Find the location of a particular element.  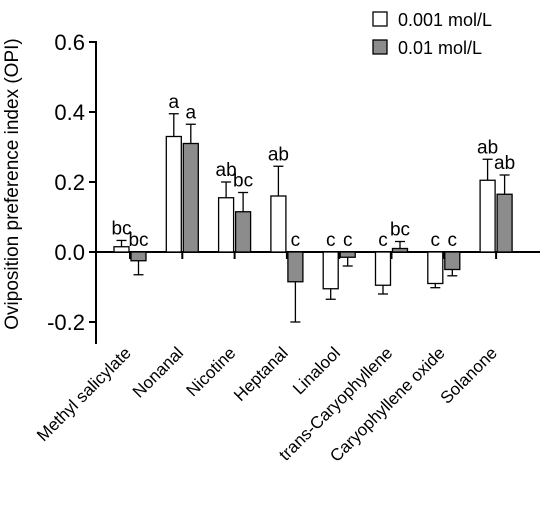

y-tick-label: -0.2 is located at coordinates (66, 322).